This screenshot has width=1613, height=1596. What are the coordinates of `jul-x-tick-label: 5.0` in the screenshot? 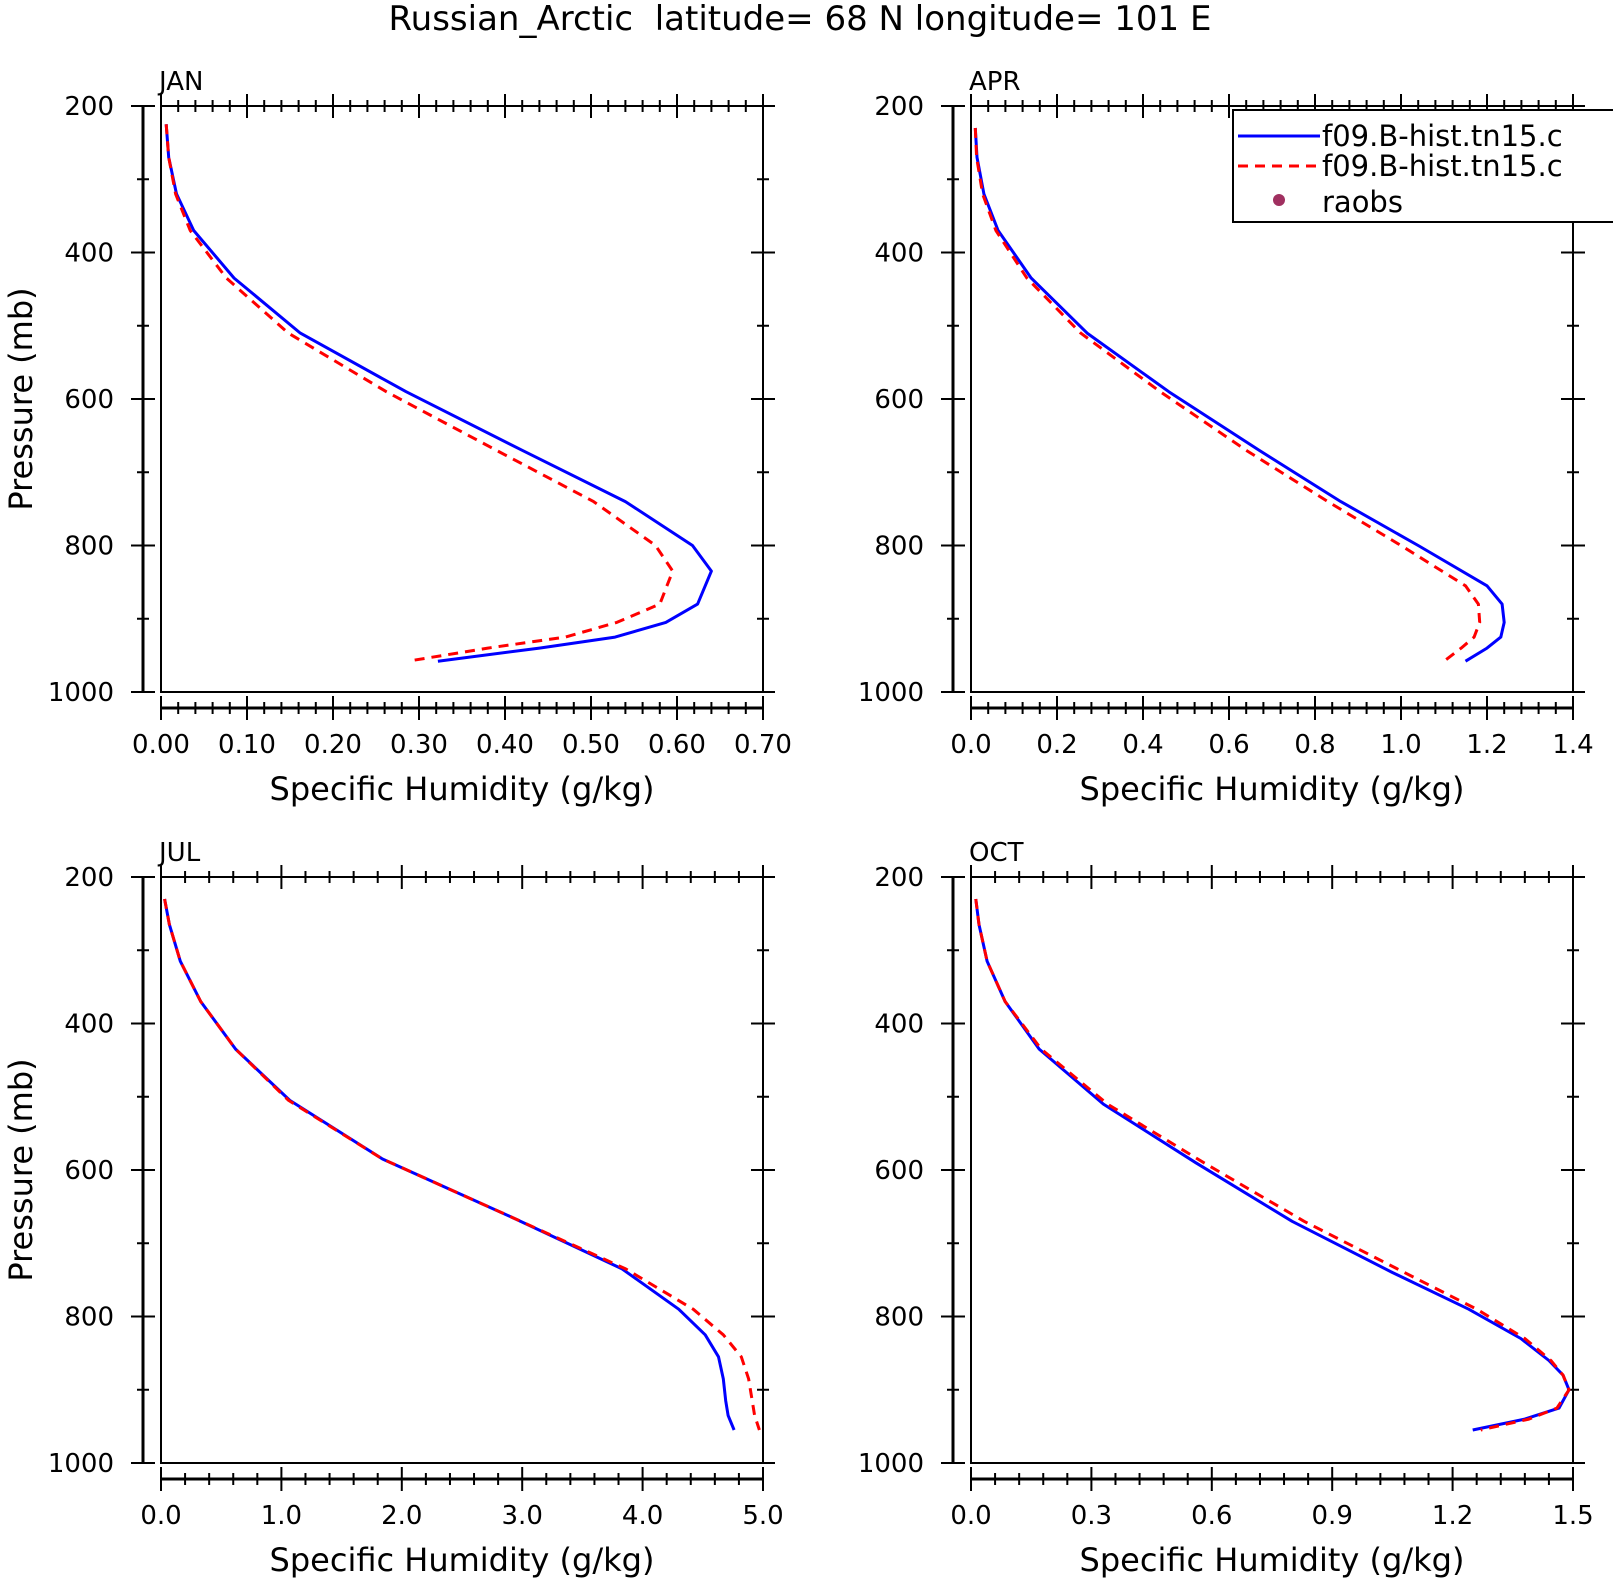 It's located at (762, 1516).